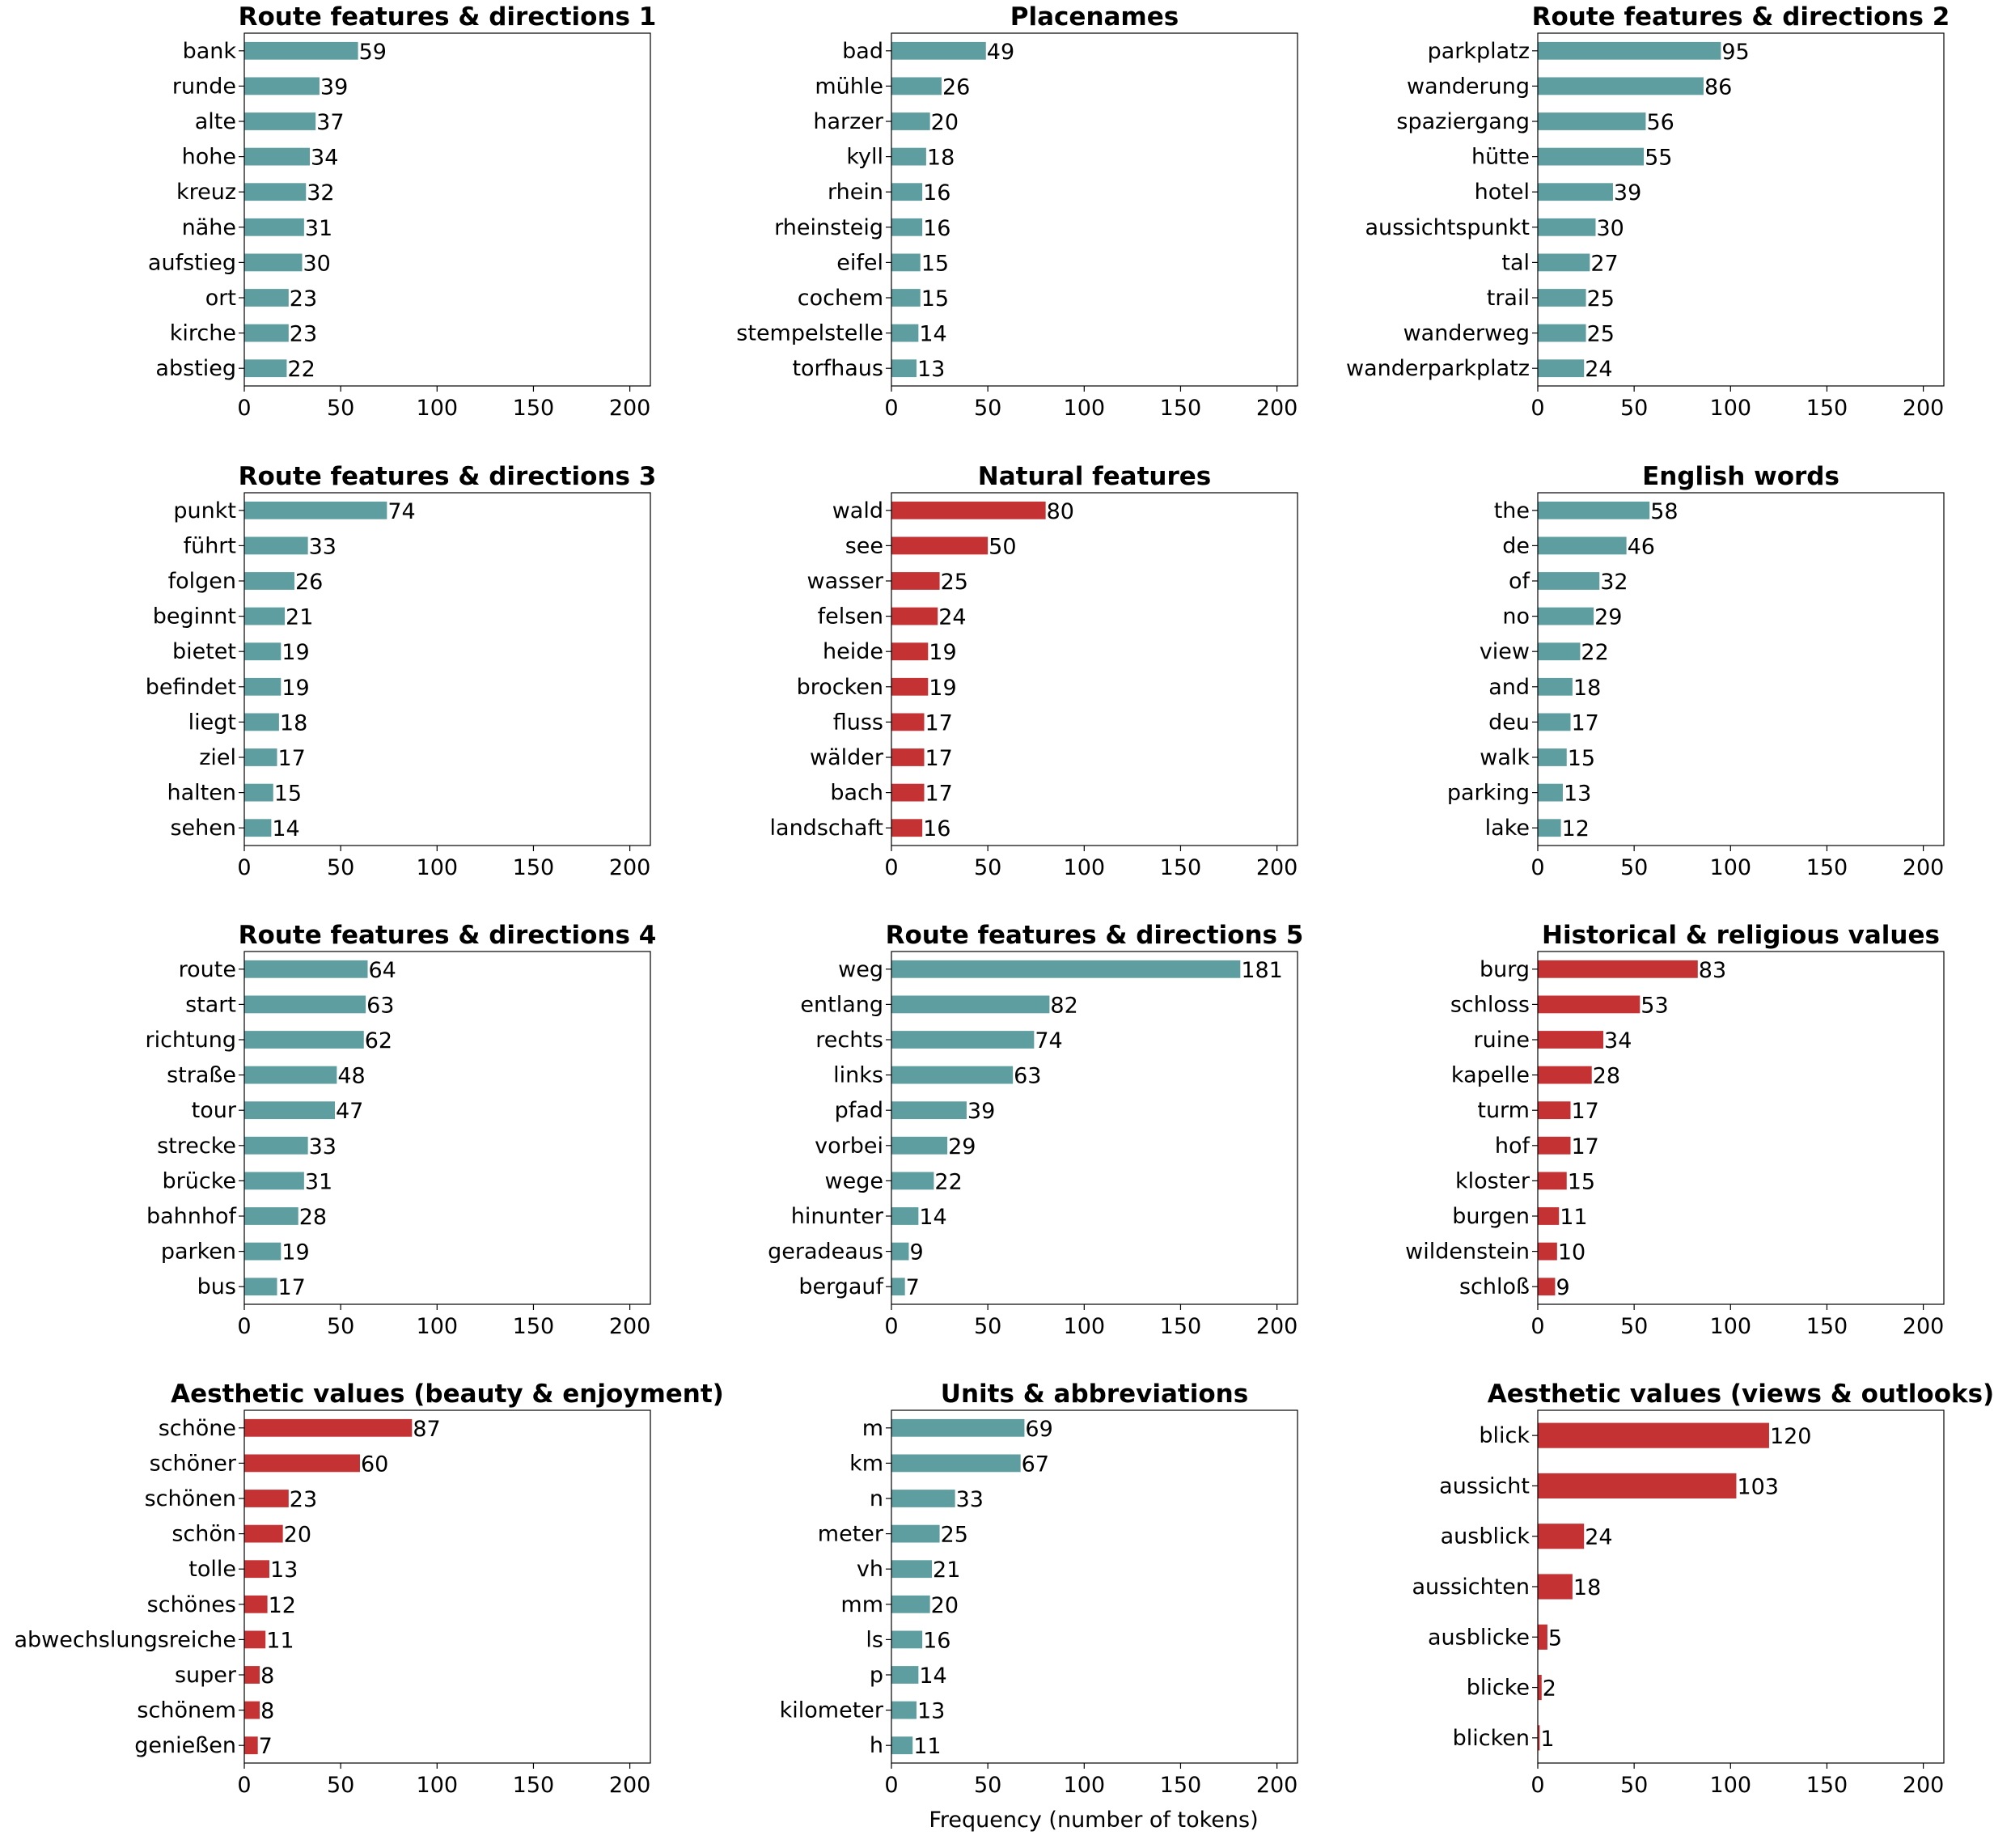 The height and width of the screenshot is (1848, 1994). What do you see at coordinates (849, 86) in the screenshot?
I see `y-tick-label: mühle` at bounding box center [849, 86].